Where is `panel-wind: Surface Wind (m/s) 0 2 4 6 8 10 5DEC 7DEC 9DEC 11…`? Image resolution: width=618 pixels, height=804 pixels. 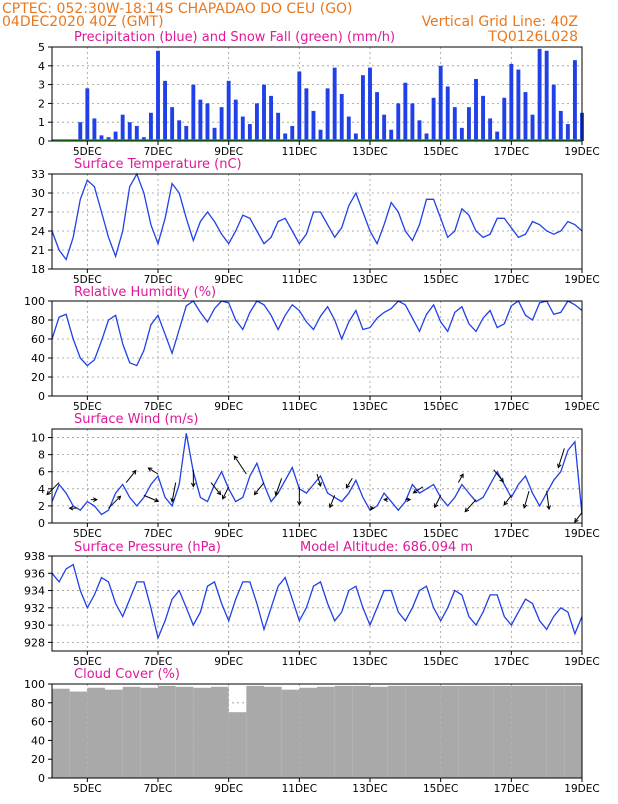 panel-wind: Surface Wind (m/s) 0 2 4 6 8 10 5DEC 7DEC 9DEC 11… is located at coordinates (315, 476).